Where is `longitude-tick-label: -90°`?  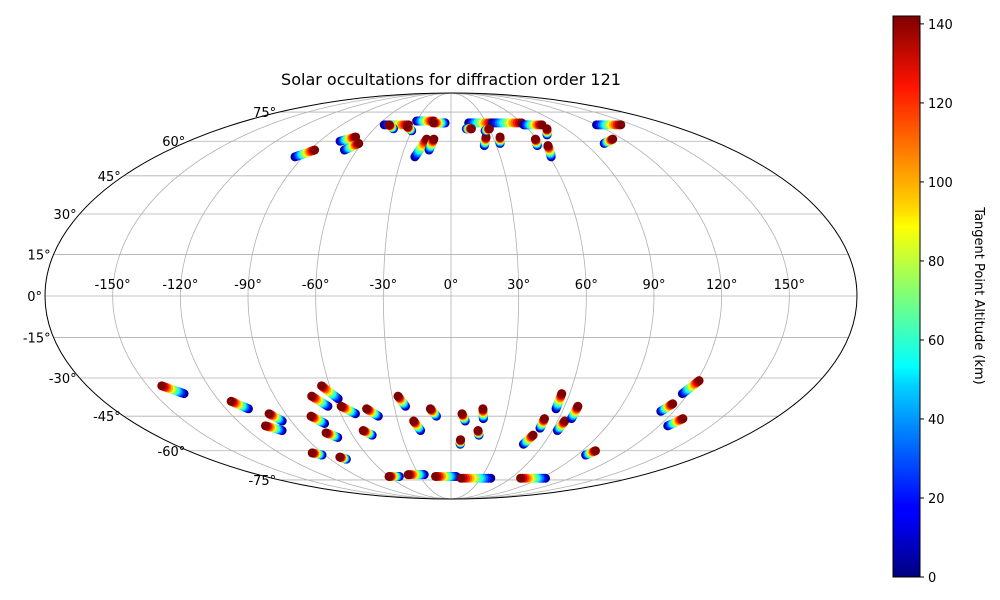 longitude-tick-label: -90° is located at coordinates (248, 285).